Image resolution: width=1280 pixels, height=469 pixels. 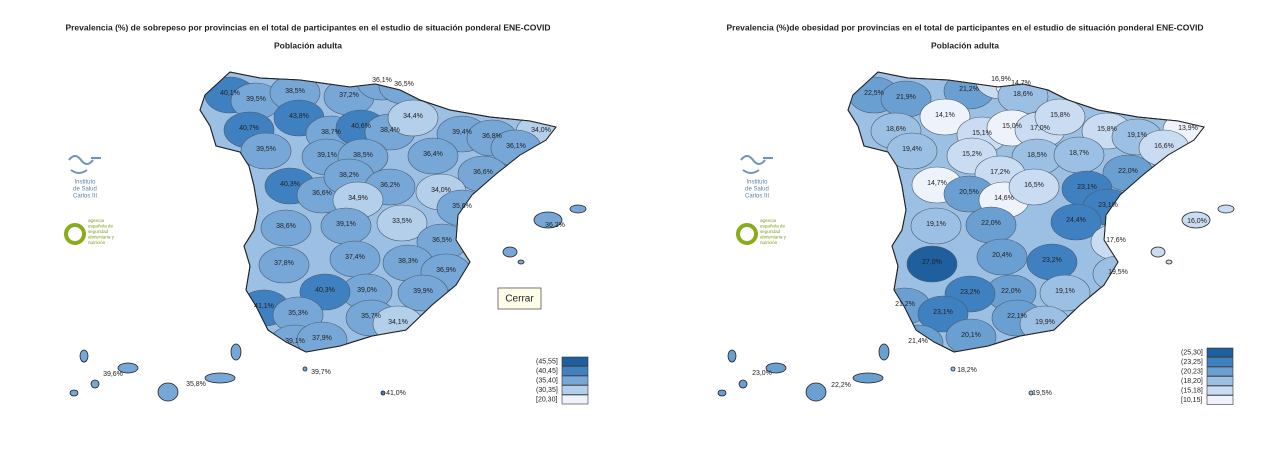 I want to click on value-label: 13,9%, so click(x=1188, y=128).